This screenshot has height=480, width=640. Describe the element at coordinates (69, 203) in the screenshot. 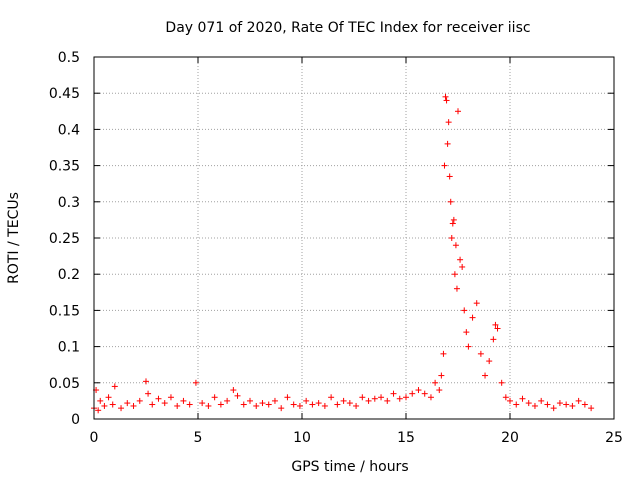

I see `y-tick-label: 0.3` at that location.